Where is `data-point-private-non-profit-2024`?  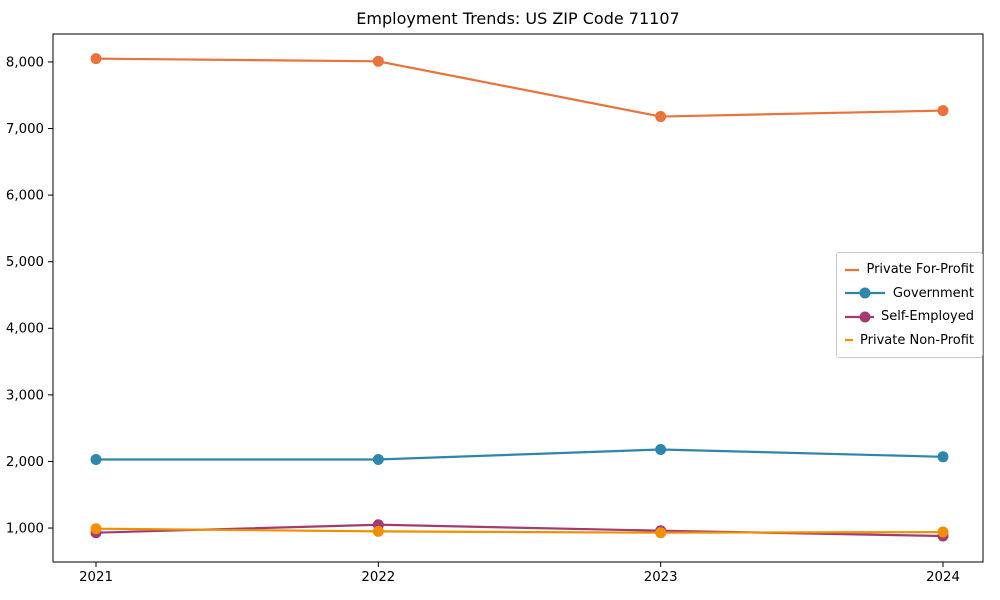 data-point-private-non-profit-2024 is located at coordinates (943, 532).